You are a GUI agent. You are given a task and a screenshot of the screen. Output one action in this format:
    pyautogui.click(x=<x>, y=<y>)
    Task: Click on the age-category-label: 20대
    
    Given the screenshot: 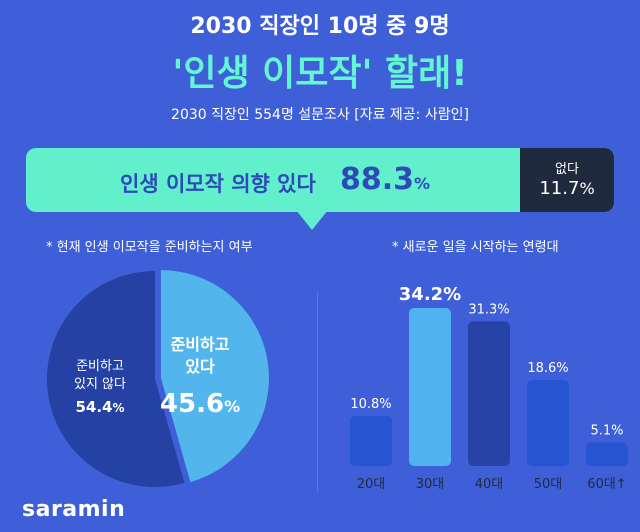 What is the action you would take?
    pyautogui.click(x=371, y=484)
    